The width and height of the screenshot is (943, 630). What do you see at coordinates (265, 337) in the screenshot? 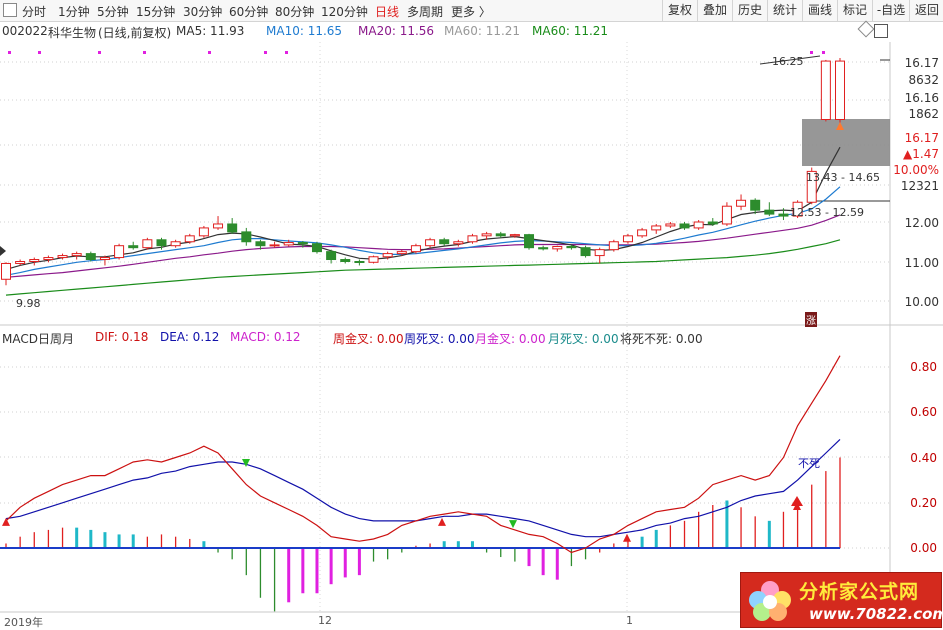
I see `macd-label: MACD: 0.12` at bounding box center [265, 337].